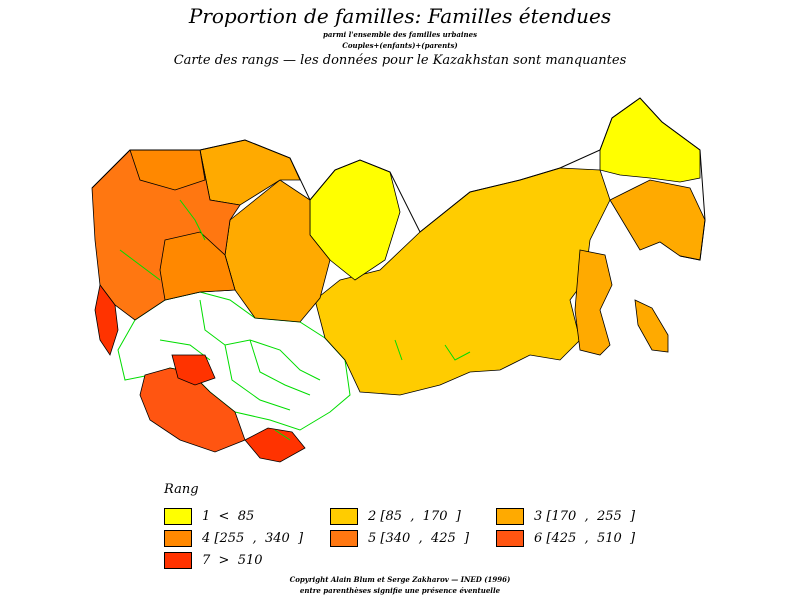  What do you see at coordinates (232, 560) in the screenshot?
I see `legend-label-rank-7: 7 > 510` at bounding box center [232, 560].